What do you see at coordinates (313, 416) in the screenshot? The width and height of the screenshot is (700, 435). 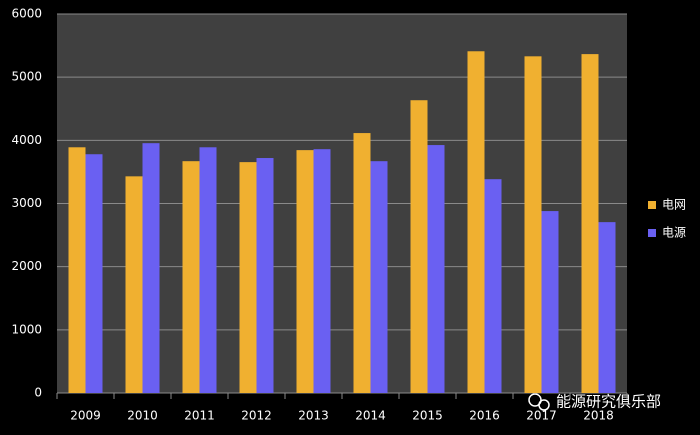 I see `x-tick-label: 2013` at bounding box center [313, 416].